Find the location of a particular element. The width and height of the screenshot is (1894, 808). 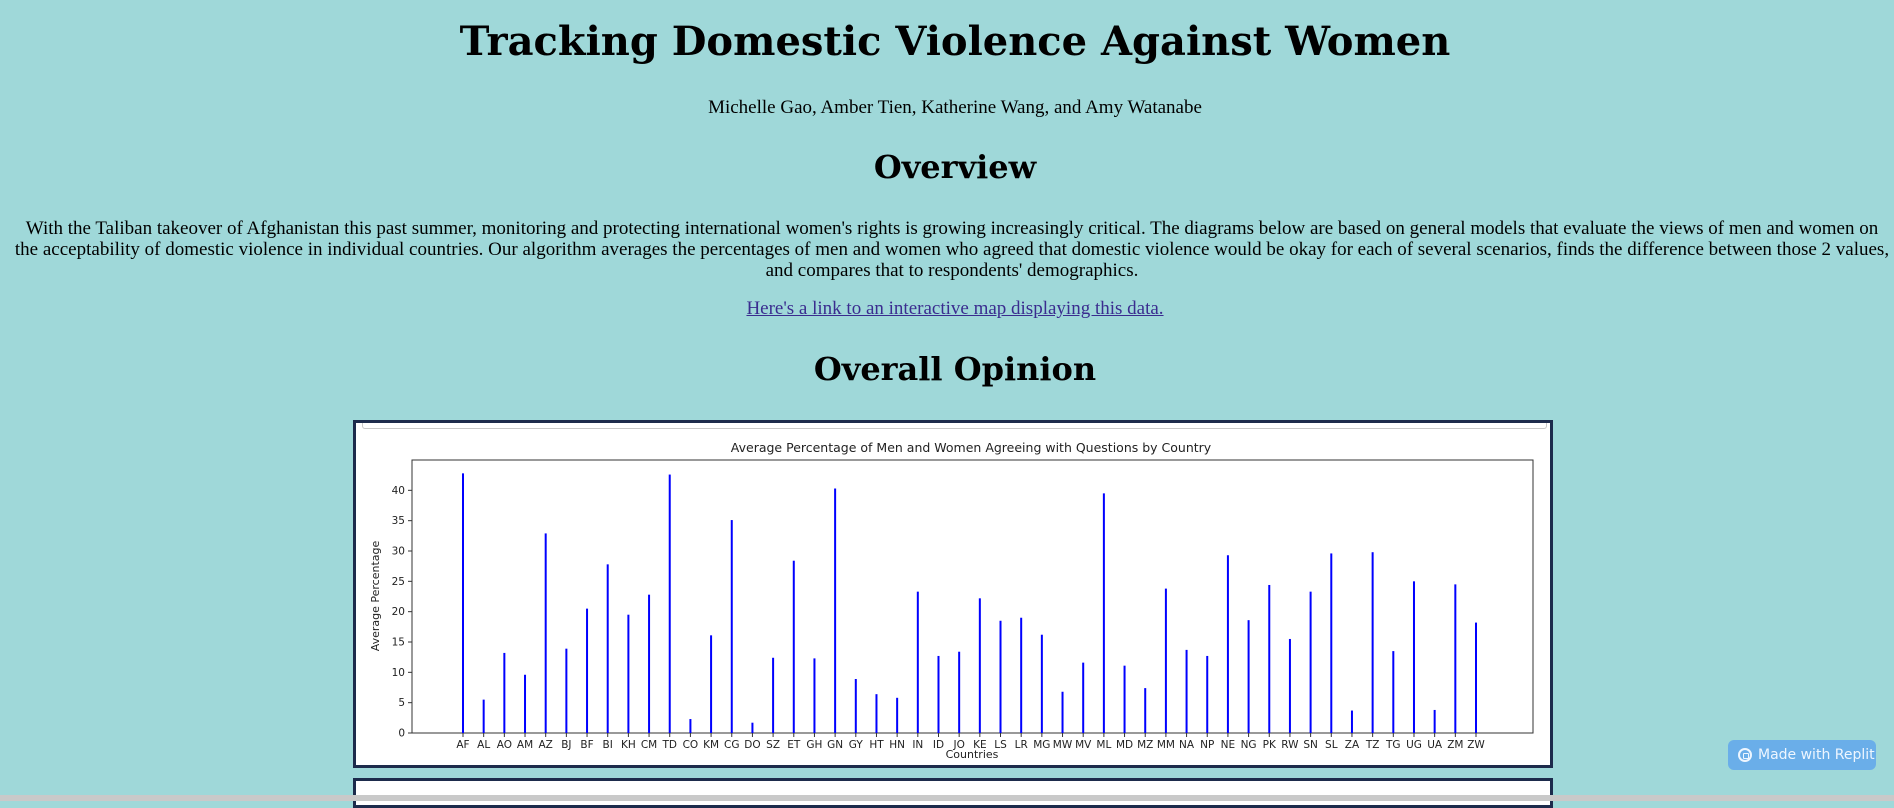

bar-sl is located at coordinates (1331, 643).